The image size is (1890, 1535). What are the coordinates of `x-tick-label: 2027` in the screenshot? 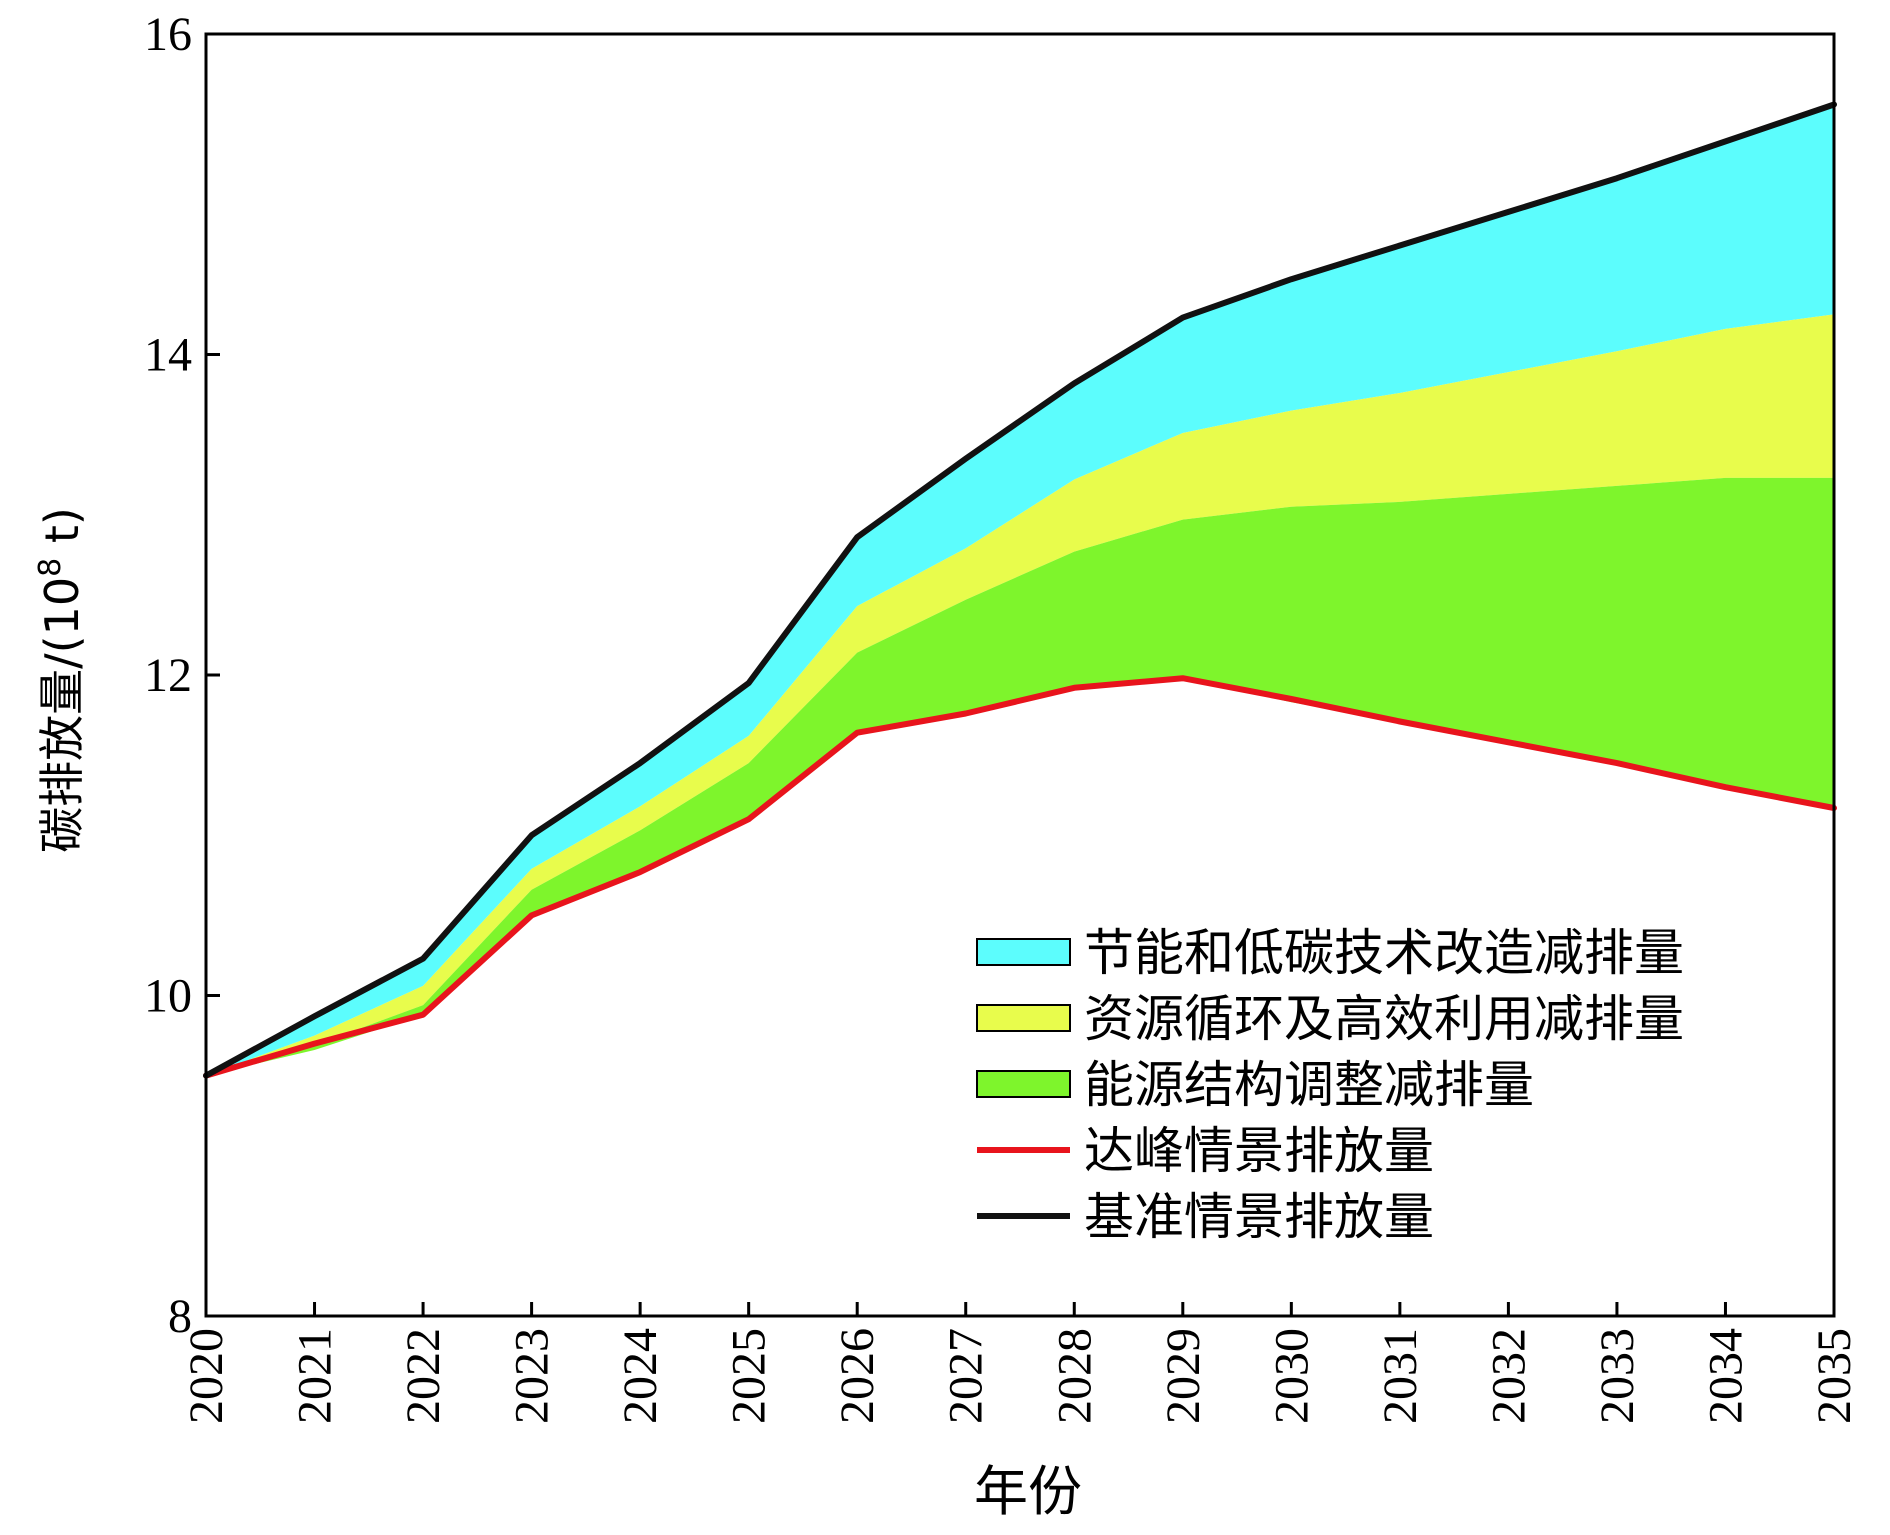 It's located at (966, 1376).